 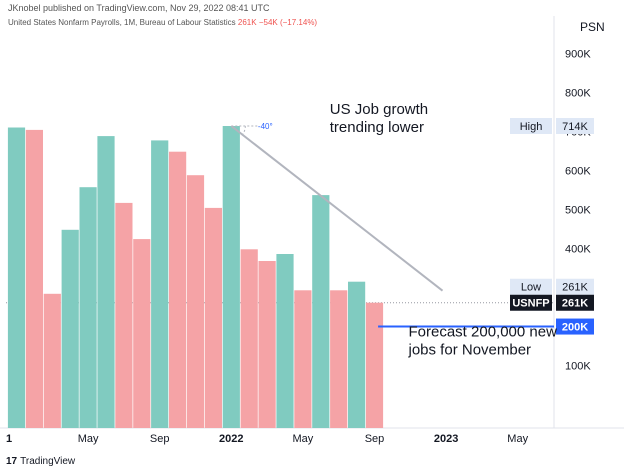 I want to click on x-tick-label-3: 2022, so click(x=231, y=439).